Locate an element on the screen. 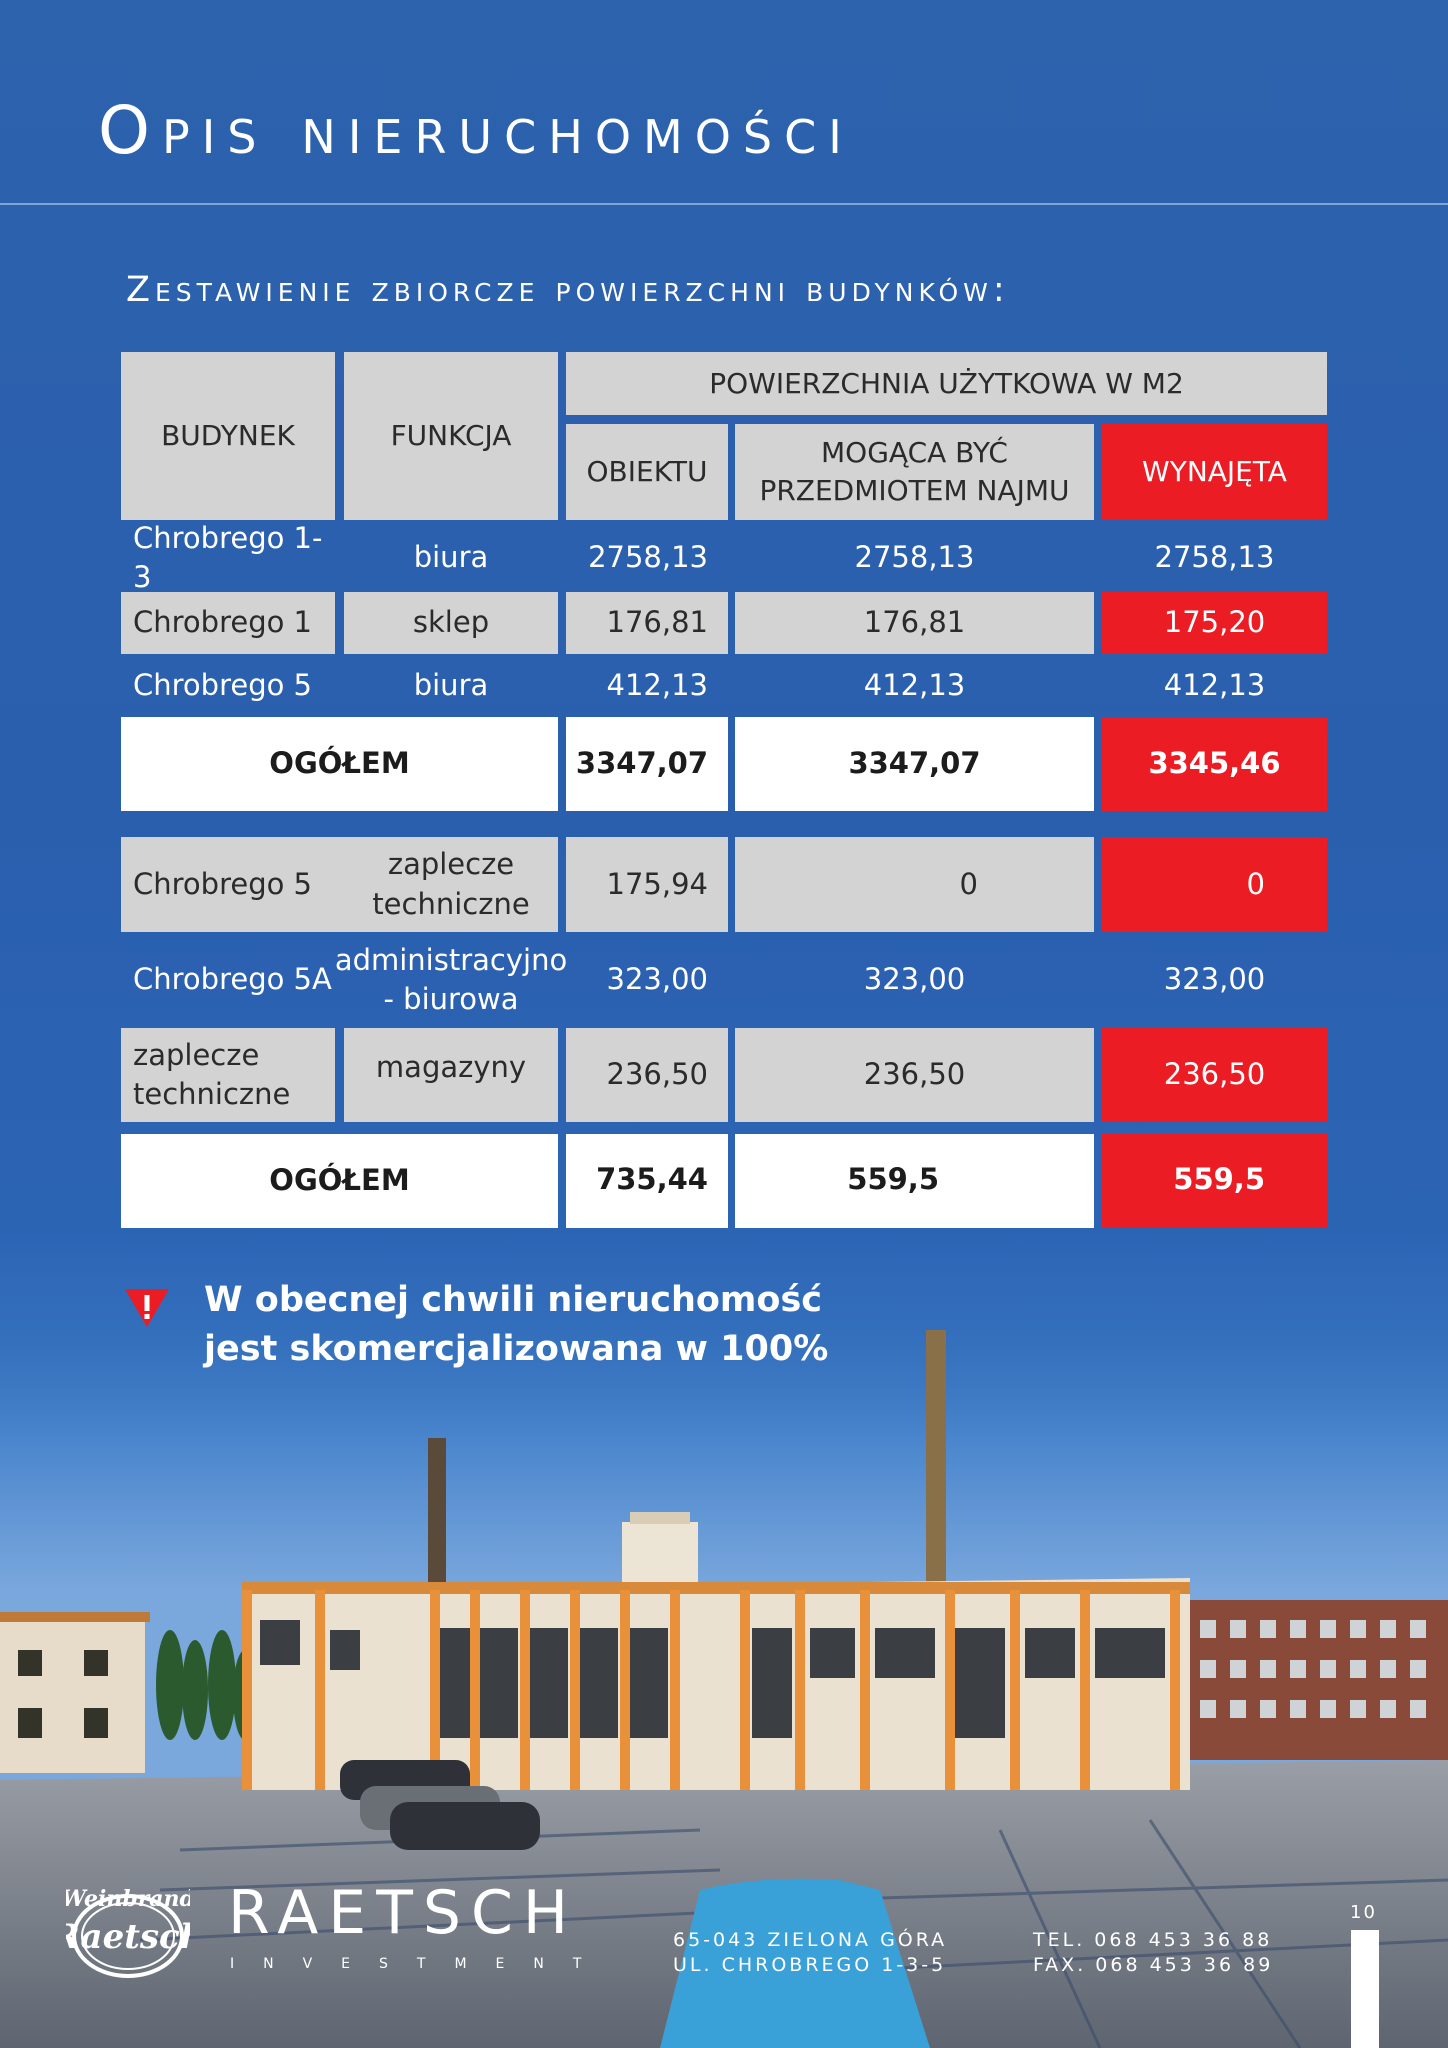 Image resolution: width=1448 pixels, height=2048 pixels. row7-building: zaplecze techniczne is located at coordinates (228, 1075).